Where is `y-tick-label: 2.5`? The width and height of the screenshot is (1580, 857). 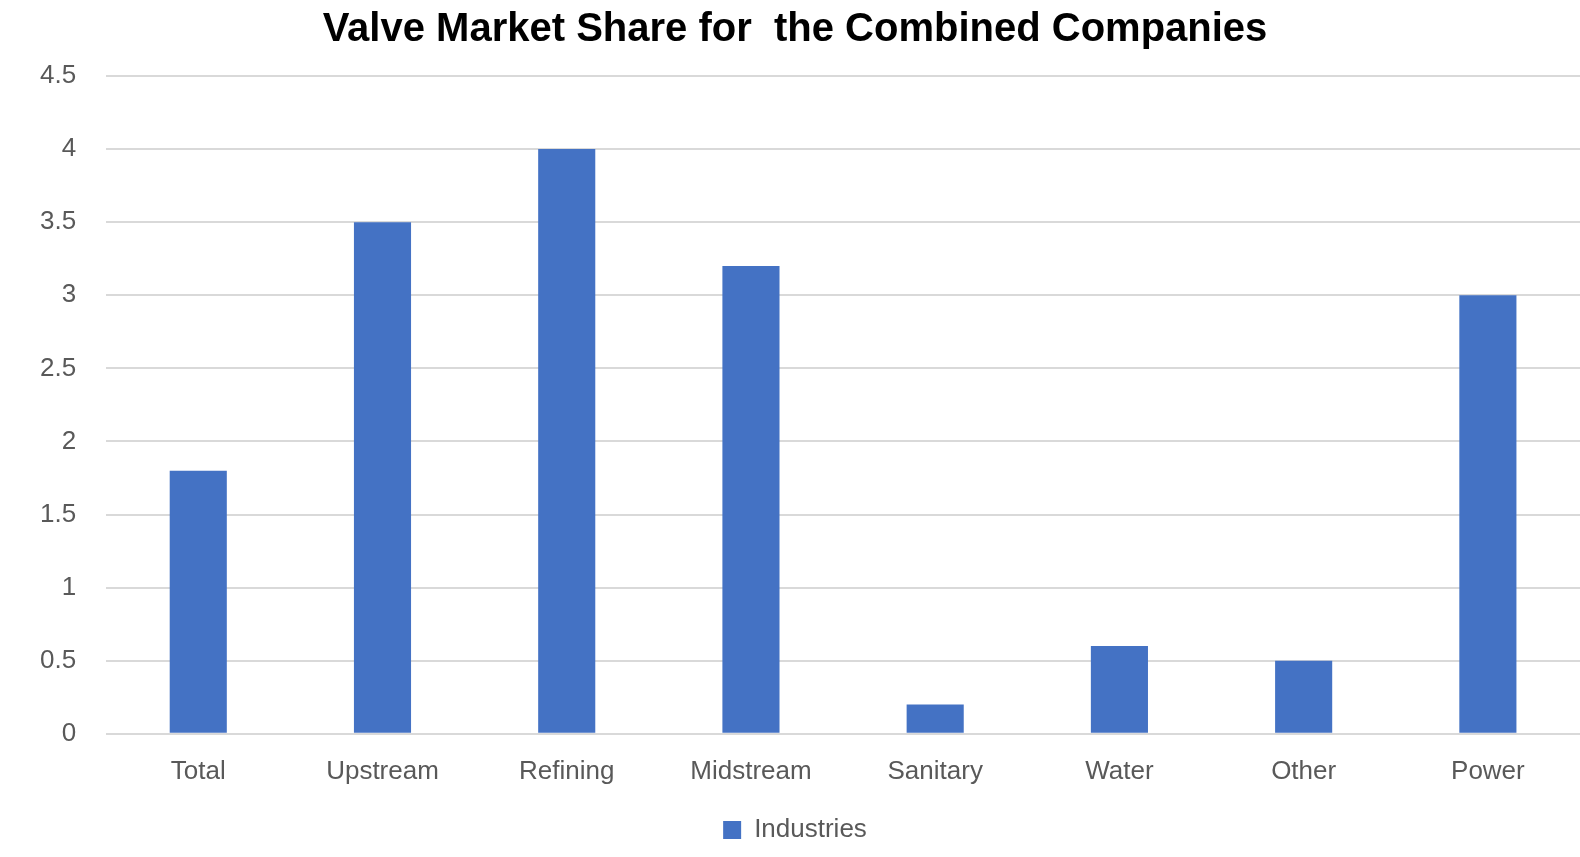
y-tick-label: 2.5 is located at coordinates (58, 366).